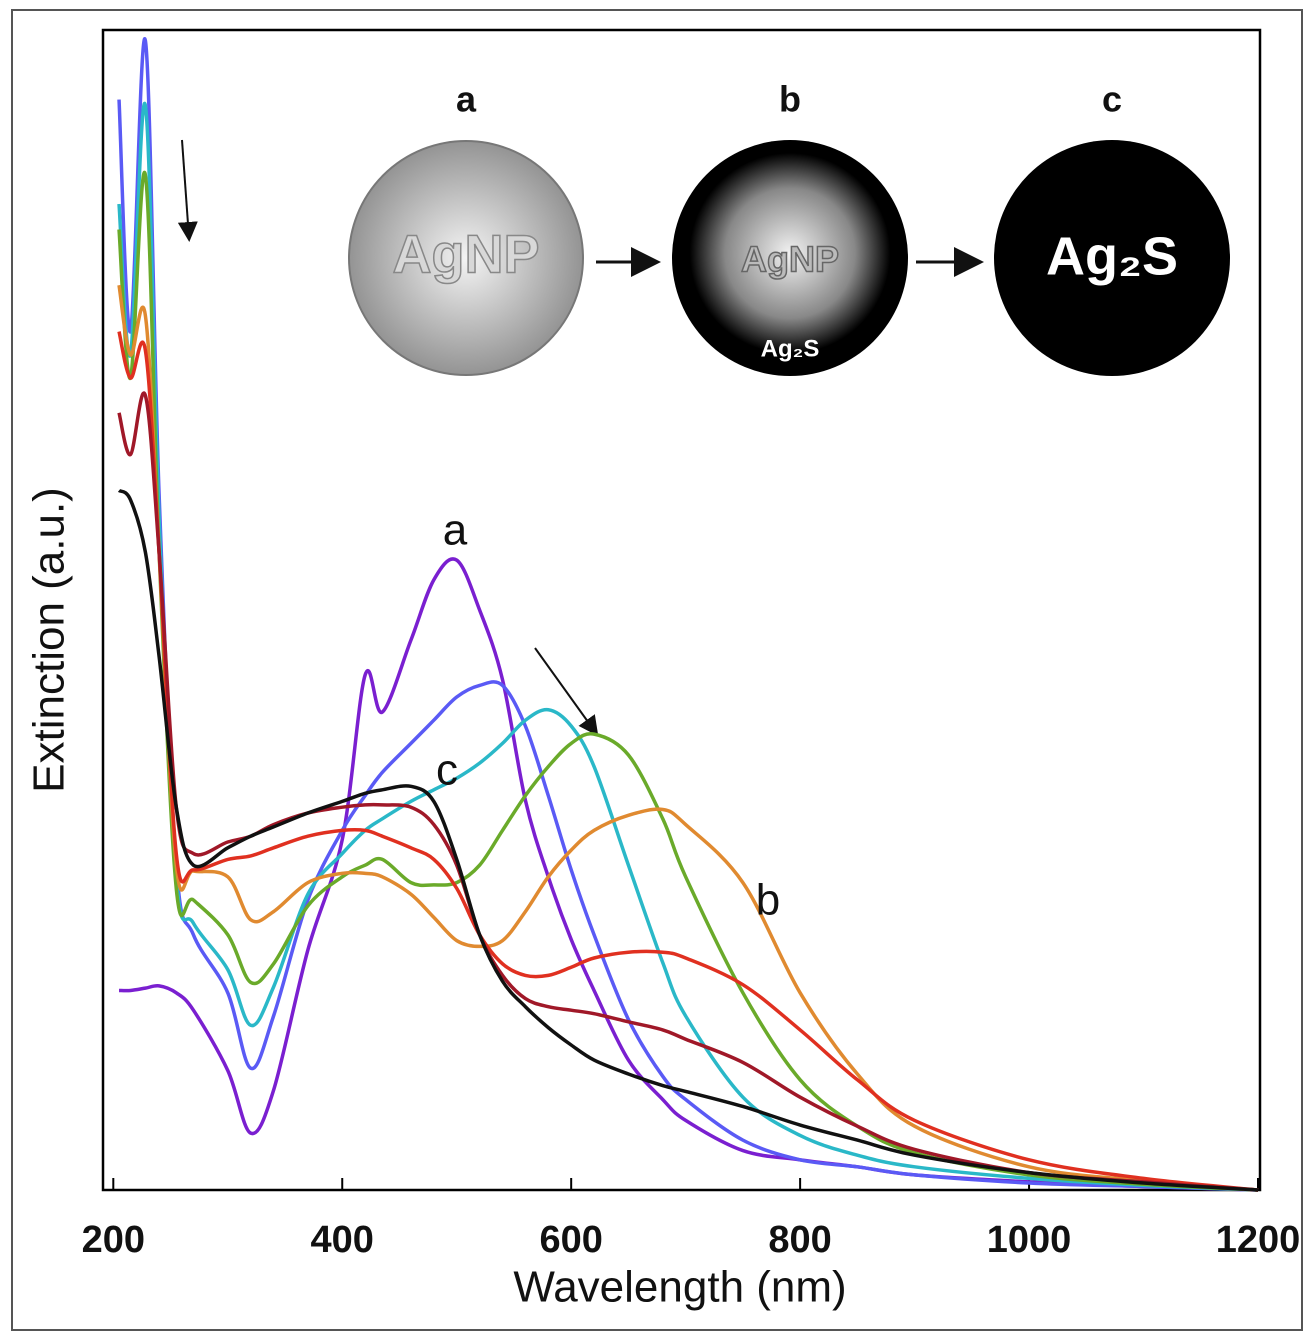  Describe the element at coordinates (679, 1287) in the screenshot. I see `x-axis-label: Wavelength (nm)` at that location.